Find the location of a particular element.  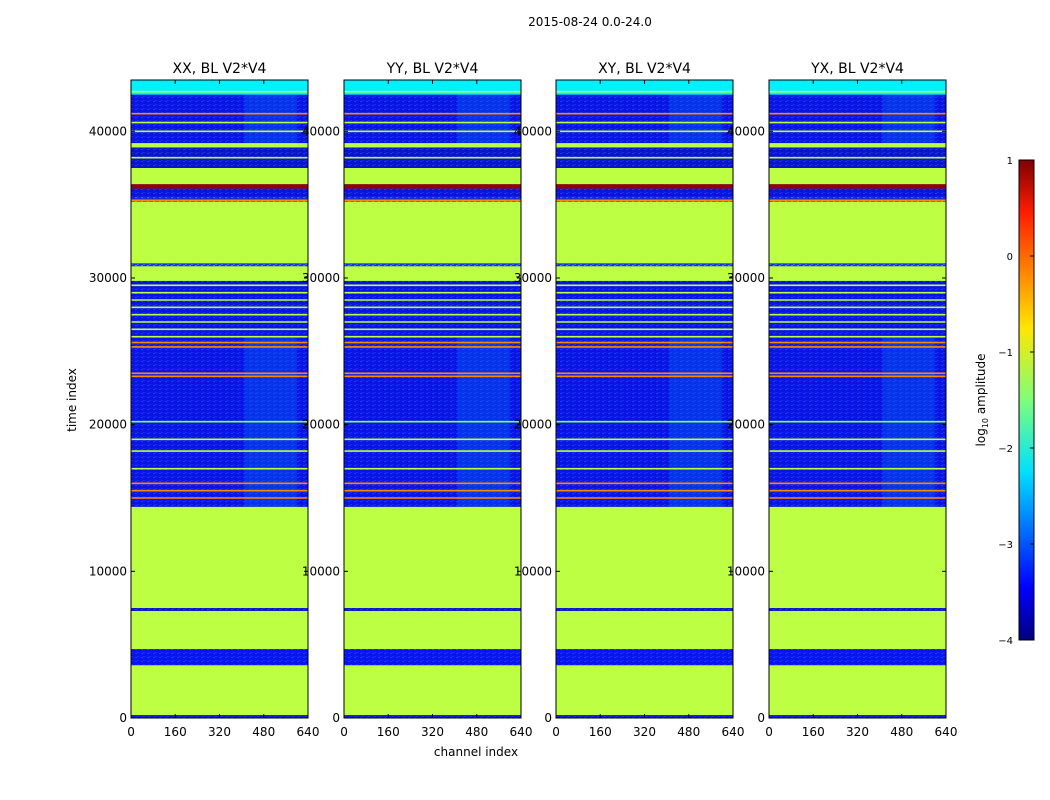

panel-title: YX, BL V2*V4 is located at coordinates (857, 69).